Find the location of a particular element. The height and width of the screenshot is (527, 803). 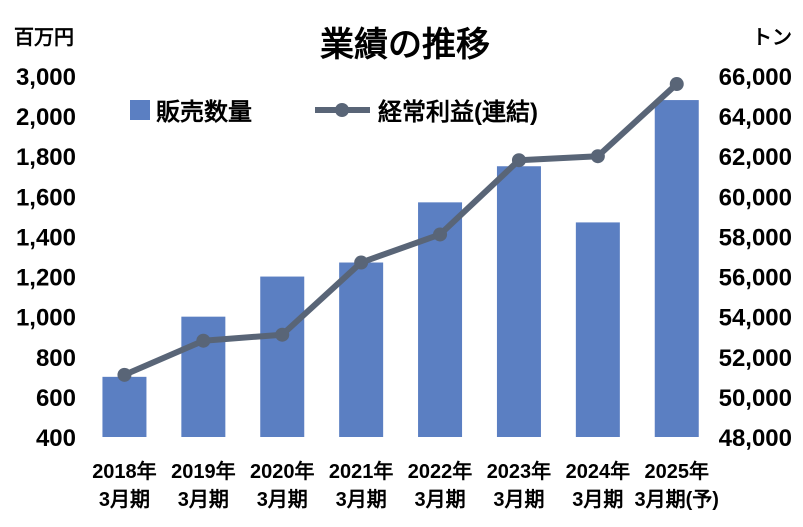

x-tick-label: 2020年 is located at coordinates (282, 471).